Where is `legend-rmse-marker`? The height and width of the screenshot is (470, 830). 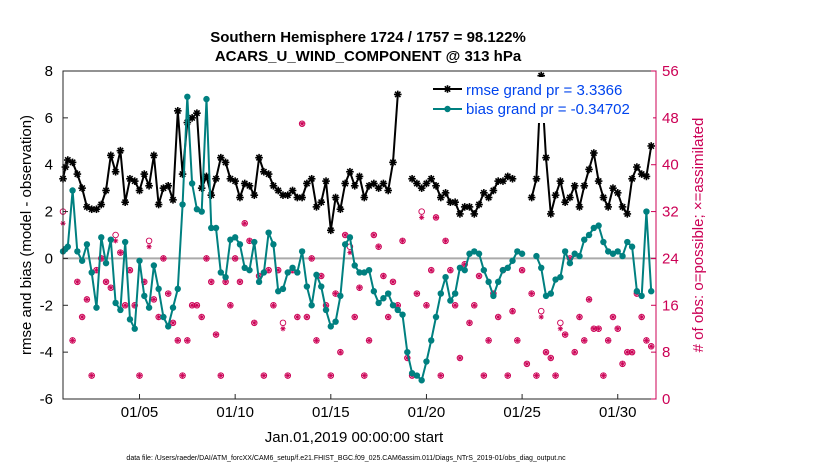 legend-rmse-marker is located at coordinates (447, 89).